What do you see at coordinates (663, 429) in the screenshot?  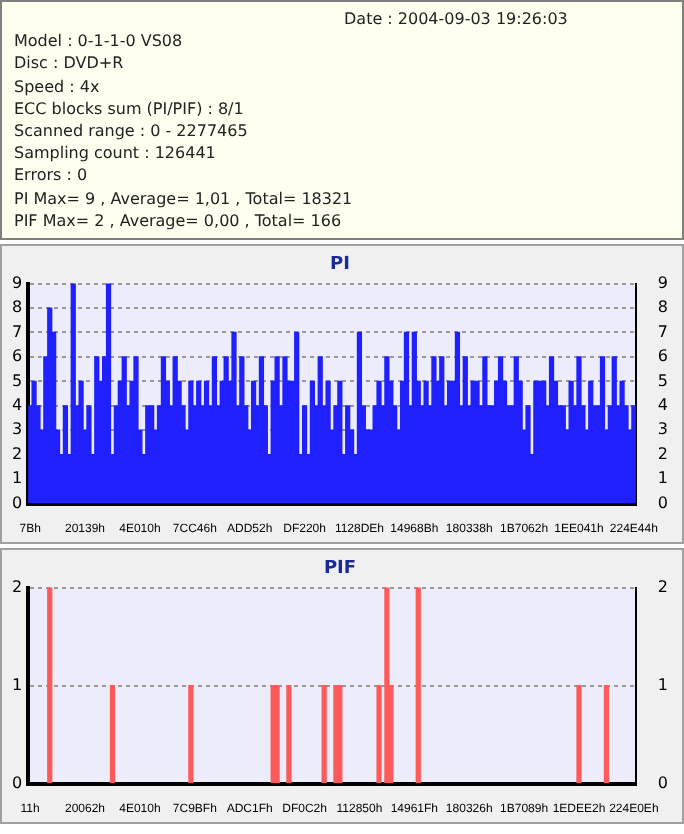 I see `y2-tick-label: 3` at bounding box center [663, 429].